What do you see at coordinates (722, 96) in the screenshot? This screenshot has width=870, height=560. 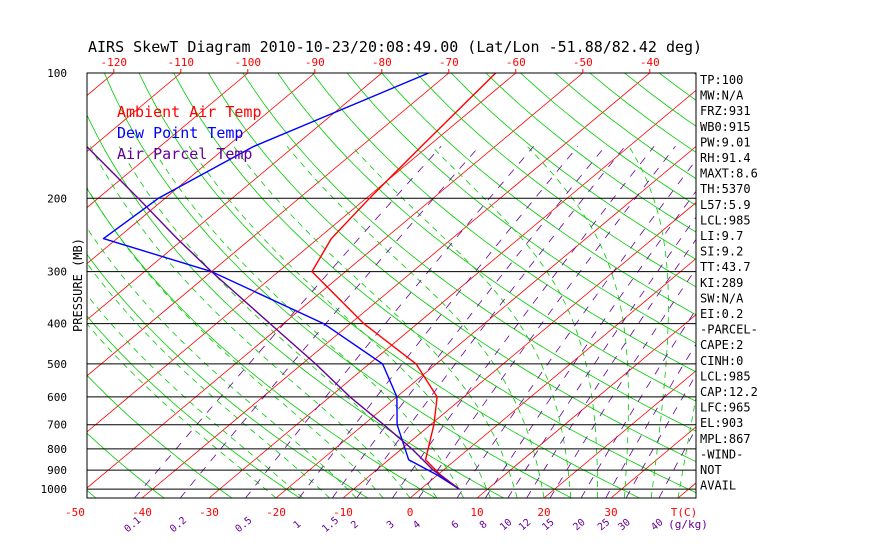 I see `stat-entry: MW:N/A` at bounding box center [722, 96].